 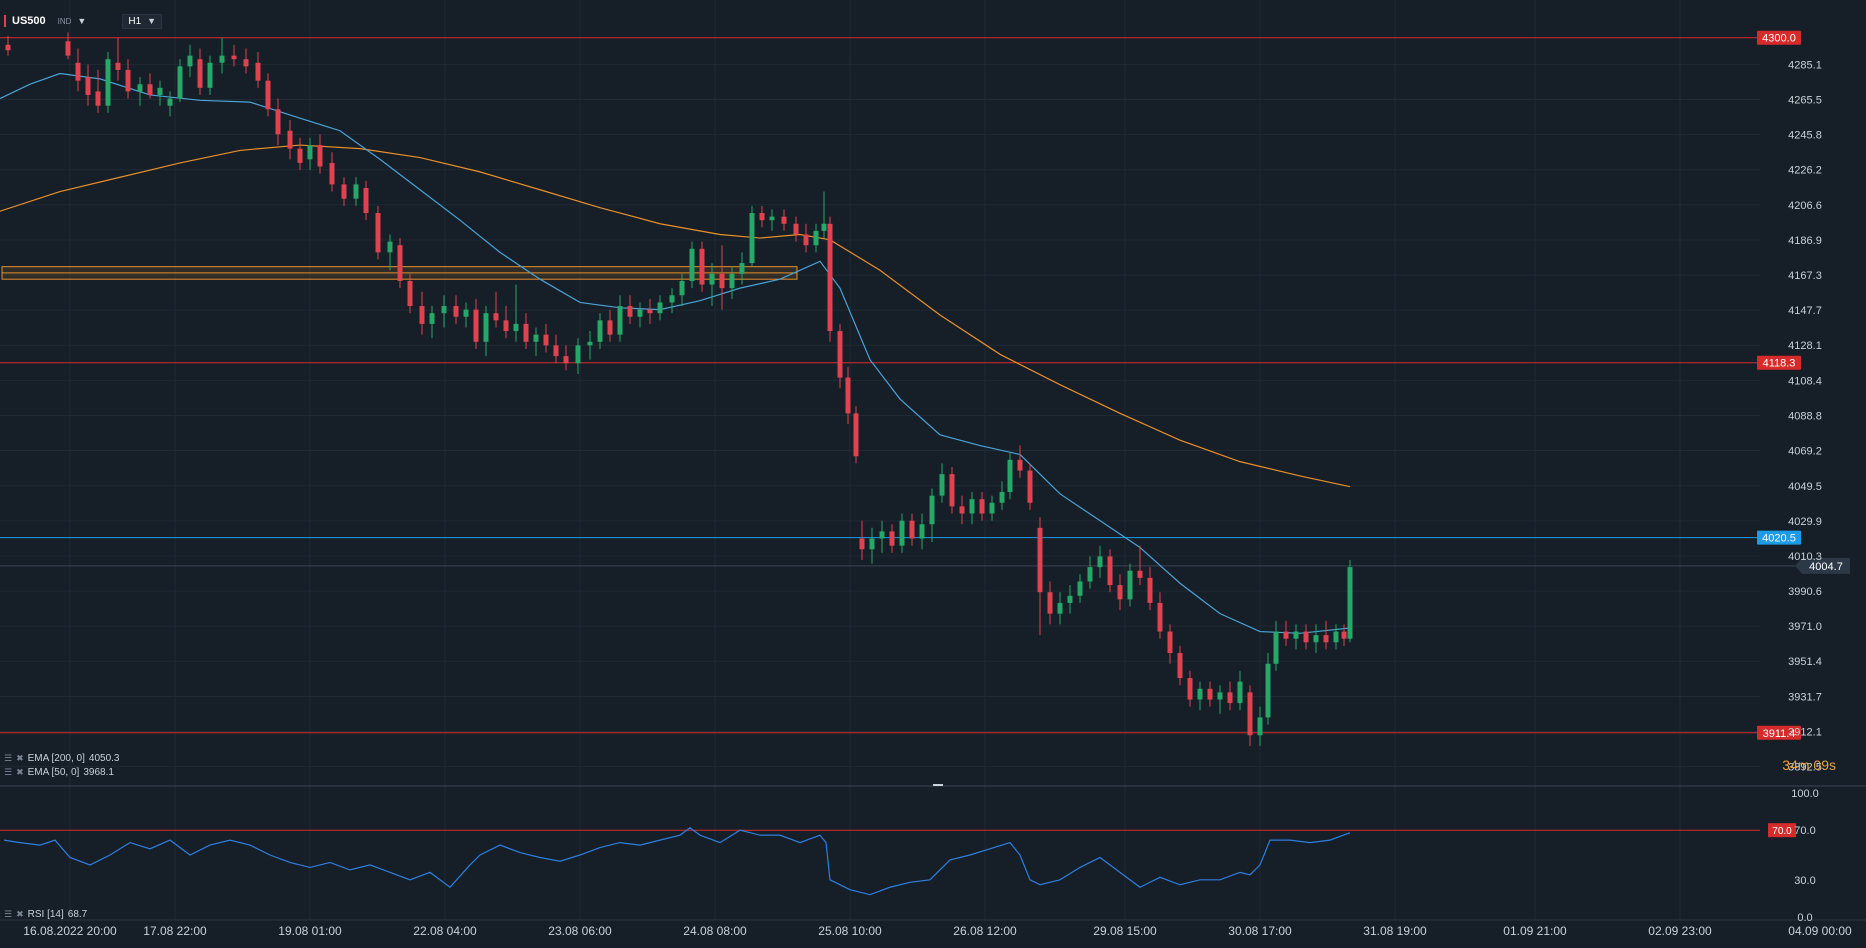 What do you see at coordinates (445, 931) in the screenshot?
I see `time-tick-label: 22.08 04:00` at bounding box center [445, 931].